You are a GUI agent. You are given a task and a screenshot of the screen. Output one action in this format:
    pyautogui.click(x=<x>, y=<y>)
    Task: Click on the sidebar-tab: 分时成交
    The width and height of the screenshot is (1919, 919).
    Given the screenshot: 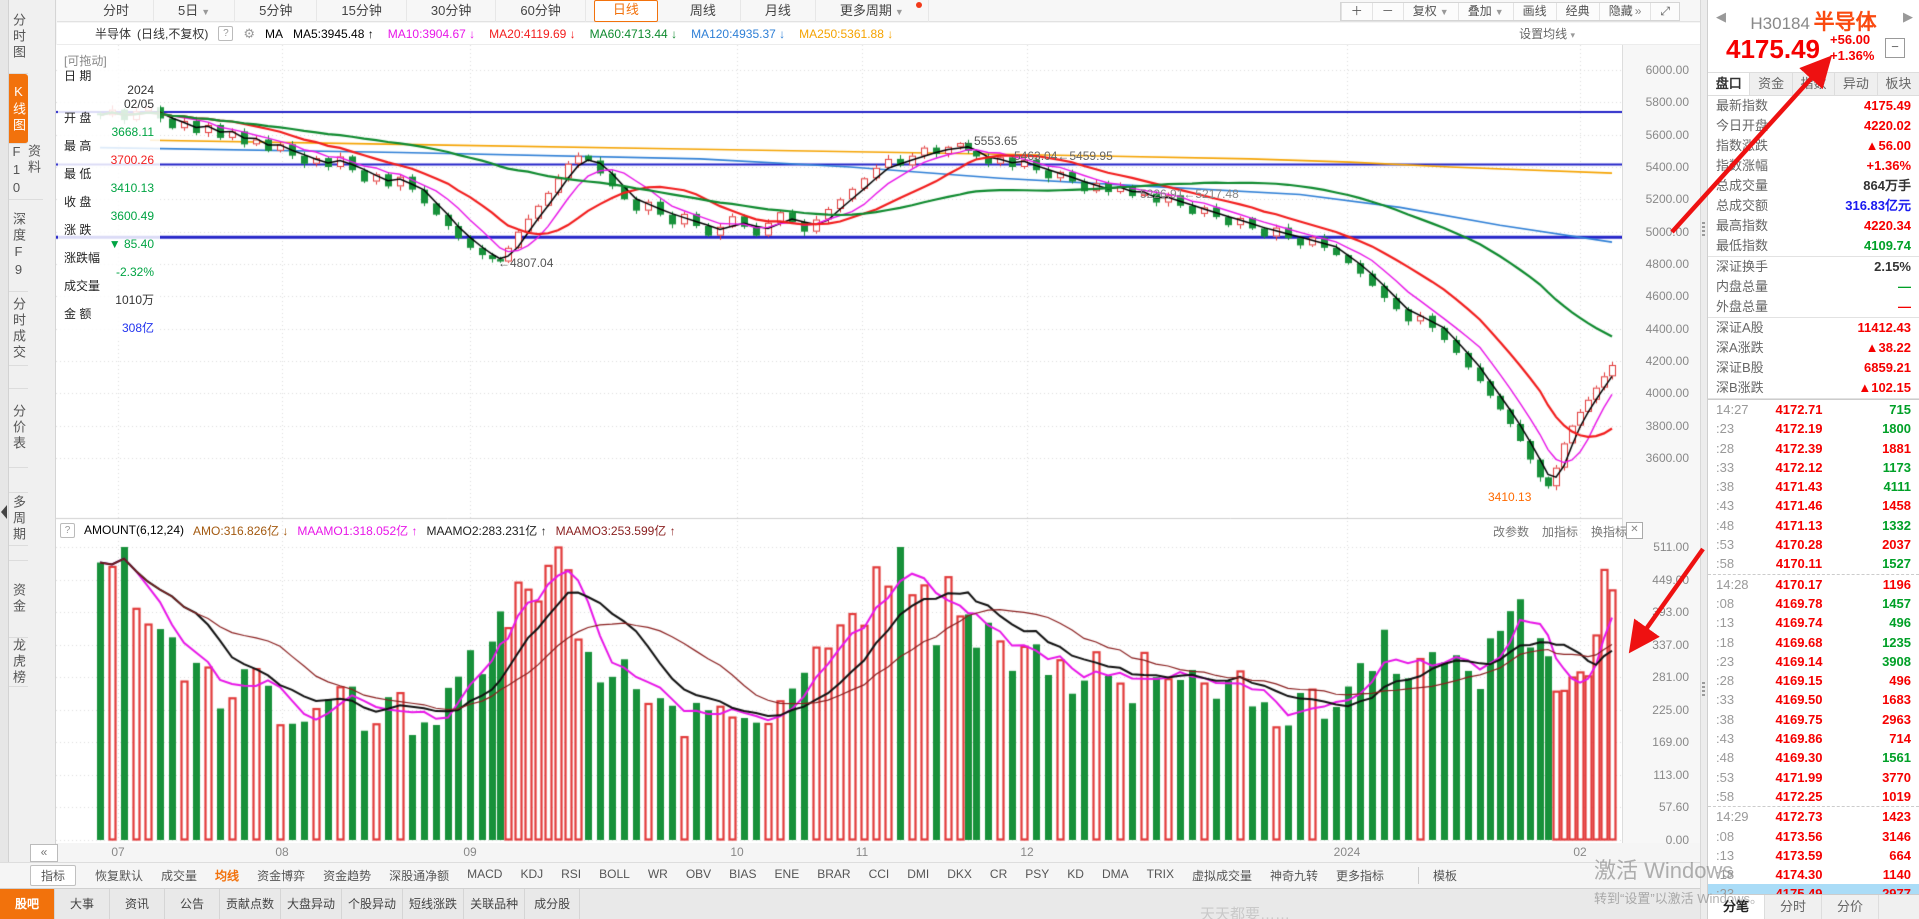 What is the action you would take?
    pyautogui.click(x=18, y=329)
    